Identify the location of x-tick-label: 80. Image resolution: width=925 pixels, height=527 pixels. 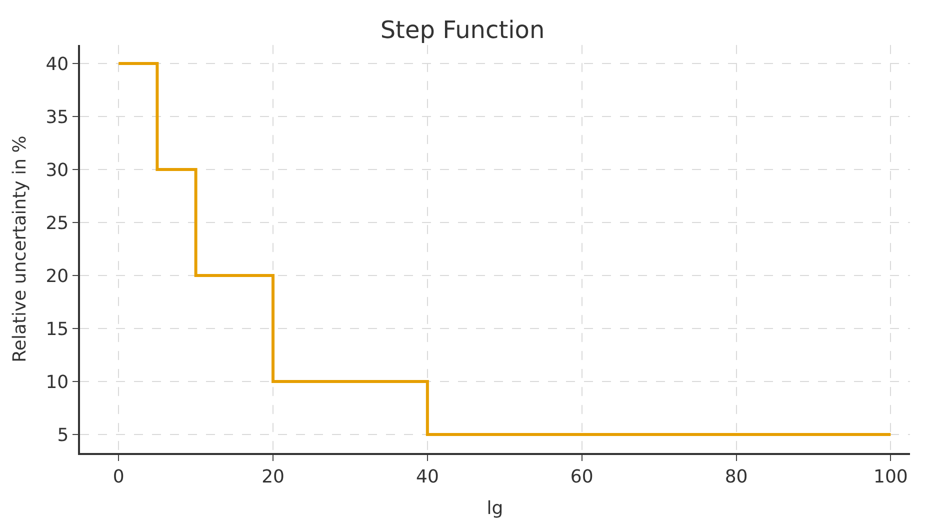
(736, 477).